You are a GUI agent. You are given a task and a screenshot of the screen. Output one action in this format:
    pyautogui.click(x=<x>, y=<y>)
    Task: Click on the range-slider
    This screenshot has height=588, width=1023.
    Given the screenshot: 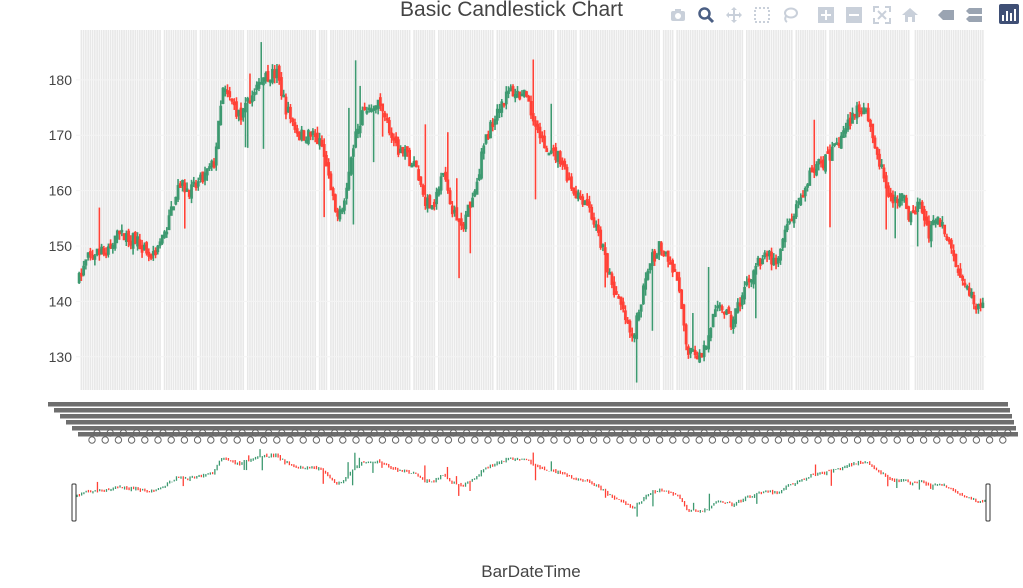 What is the action you would take?
    pyautogui.click(x=531, y=485)
    